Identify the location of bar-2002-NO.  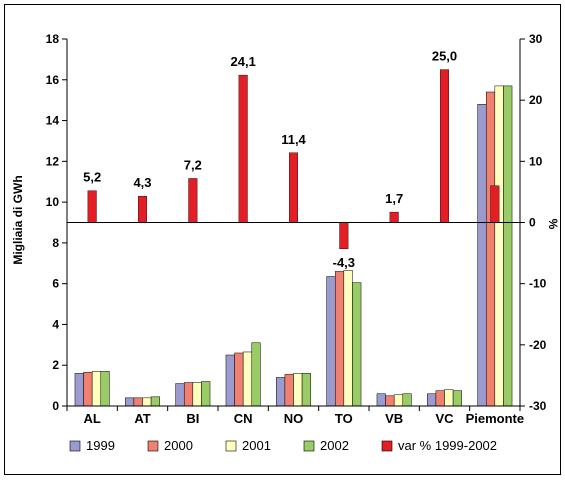
(306, 390).